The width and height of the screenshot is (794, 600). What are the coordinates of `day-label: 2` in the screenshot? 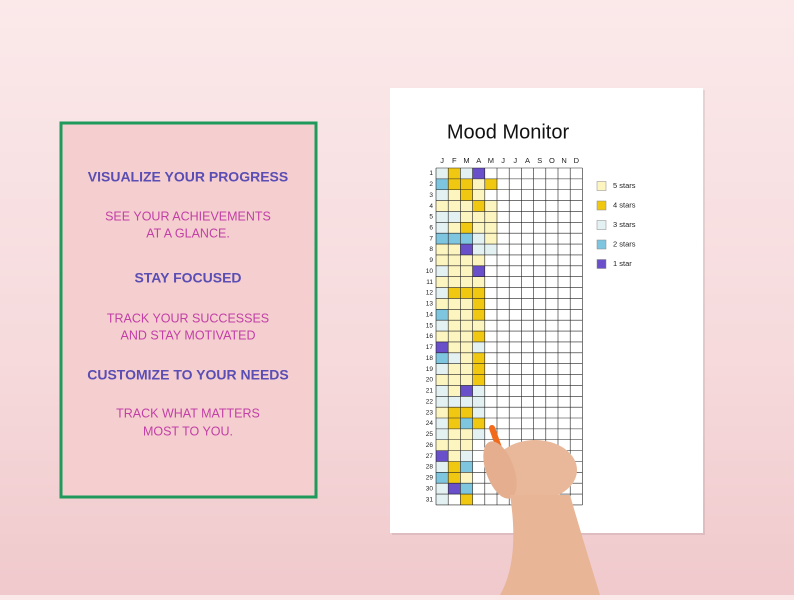 It's located at (431, 184).